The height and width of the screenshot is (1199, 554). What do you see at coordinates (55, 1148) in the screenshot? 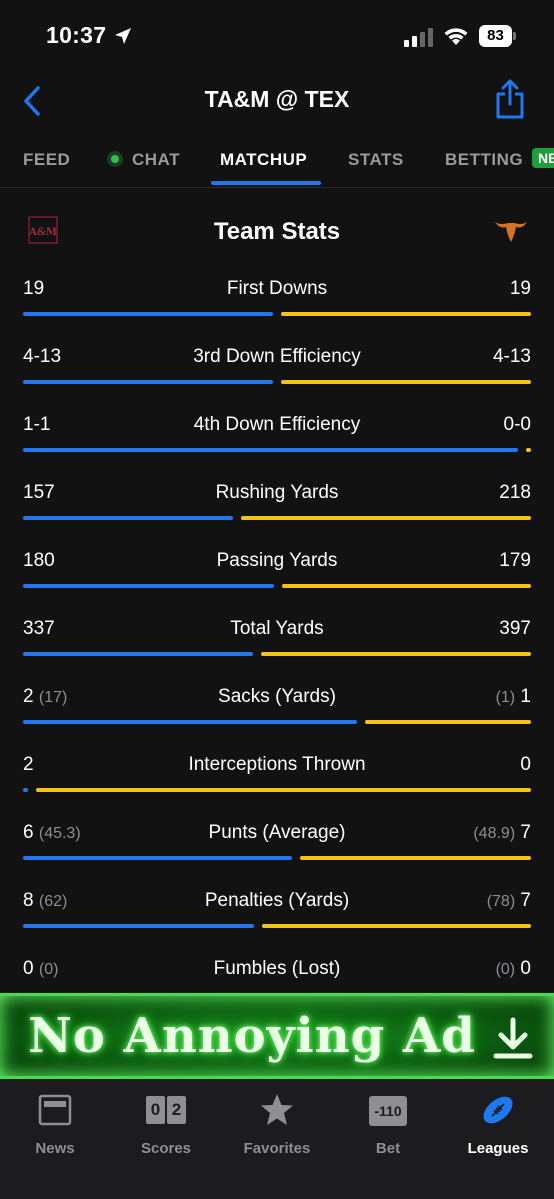
I see `nav-label: News` at bounding box center [55, 1148].